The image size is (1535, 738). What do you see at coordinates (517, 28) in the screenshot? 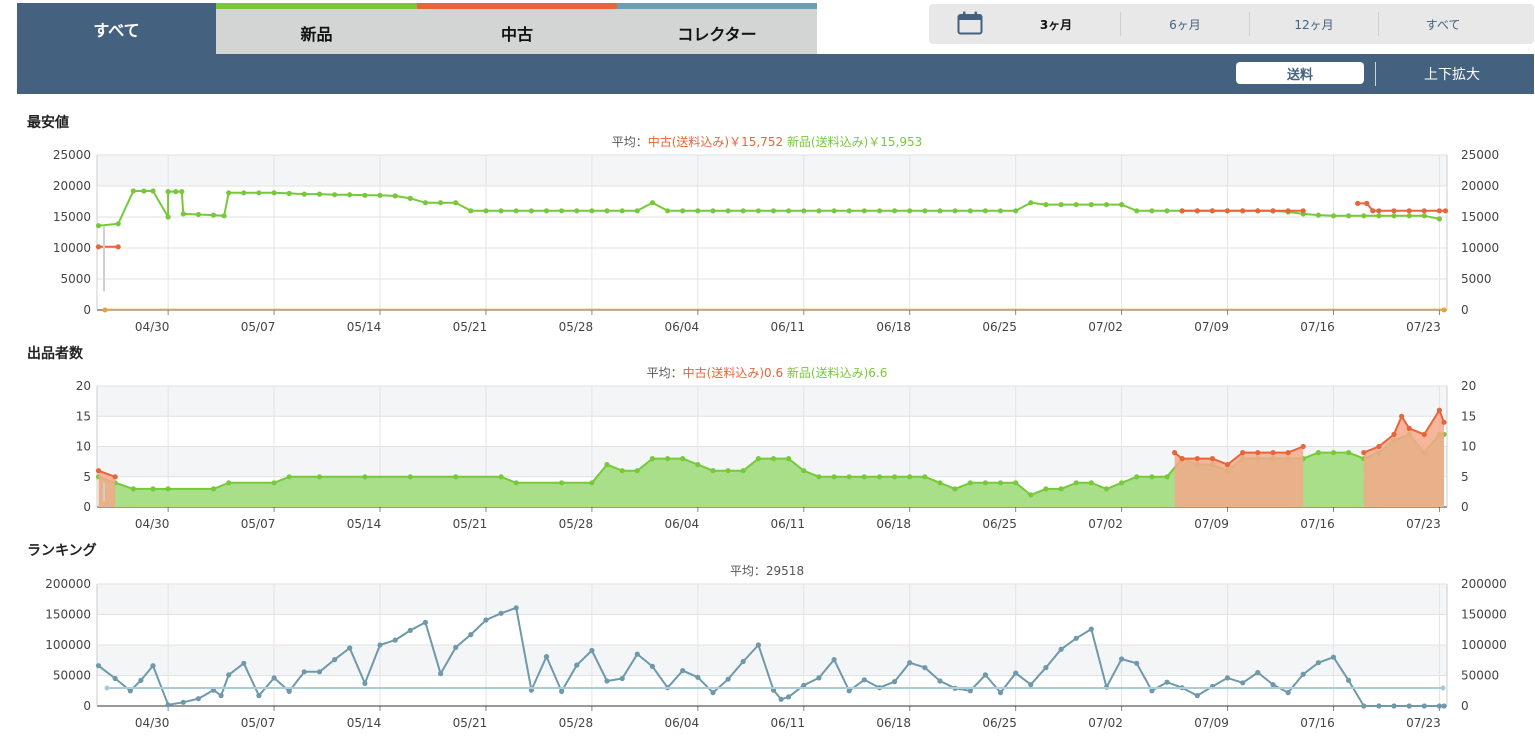
I see `tab-used: 中古` at bounding box center [517, 28].